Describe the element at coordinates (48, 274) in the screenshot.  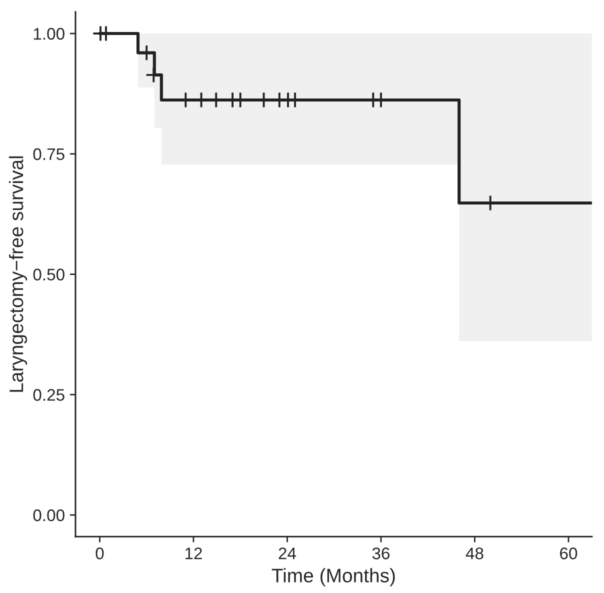
I see `y-tick-label: 0.50` at that location.